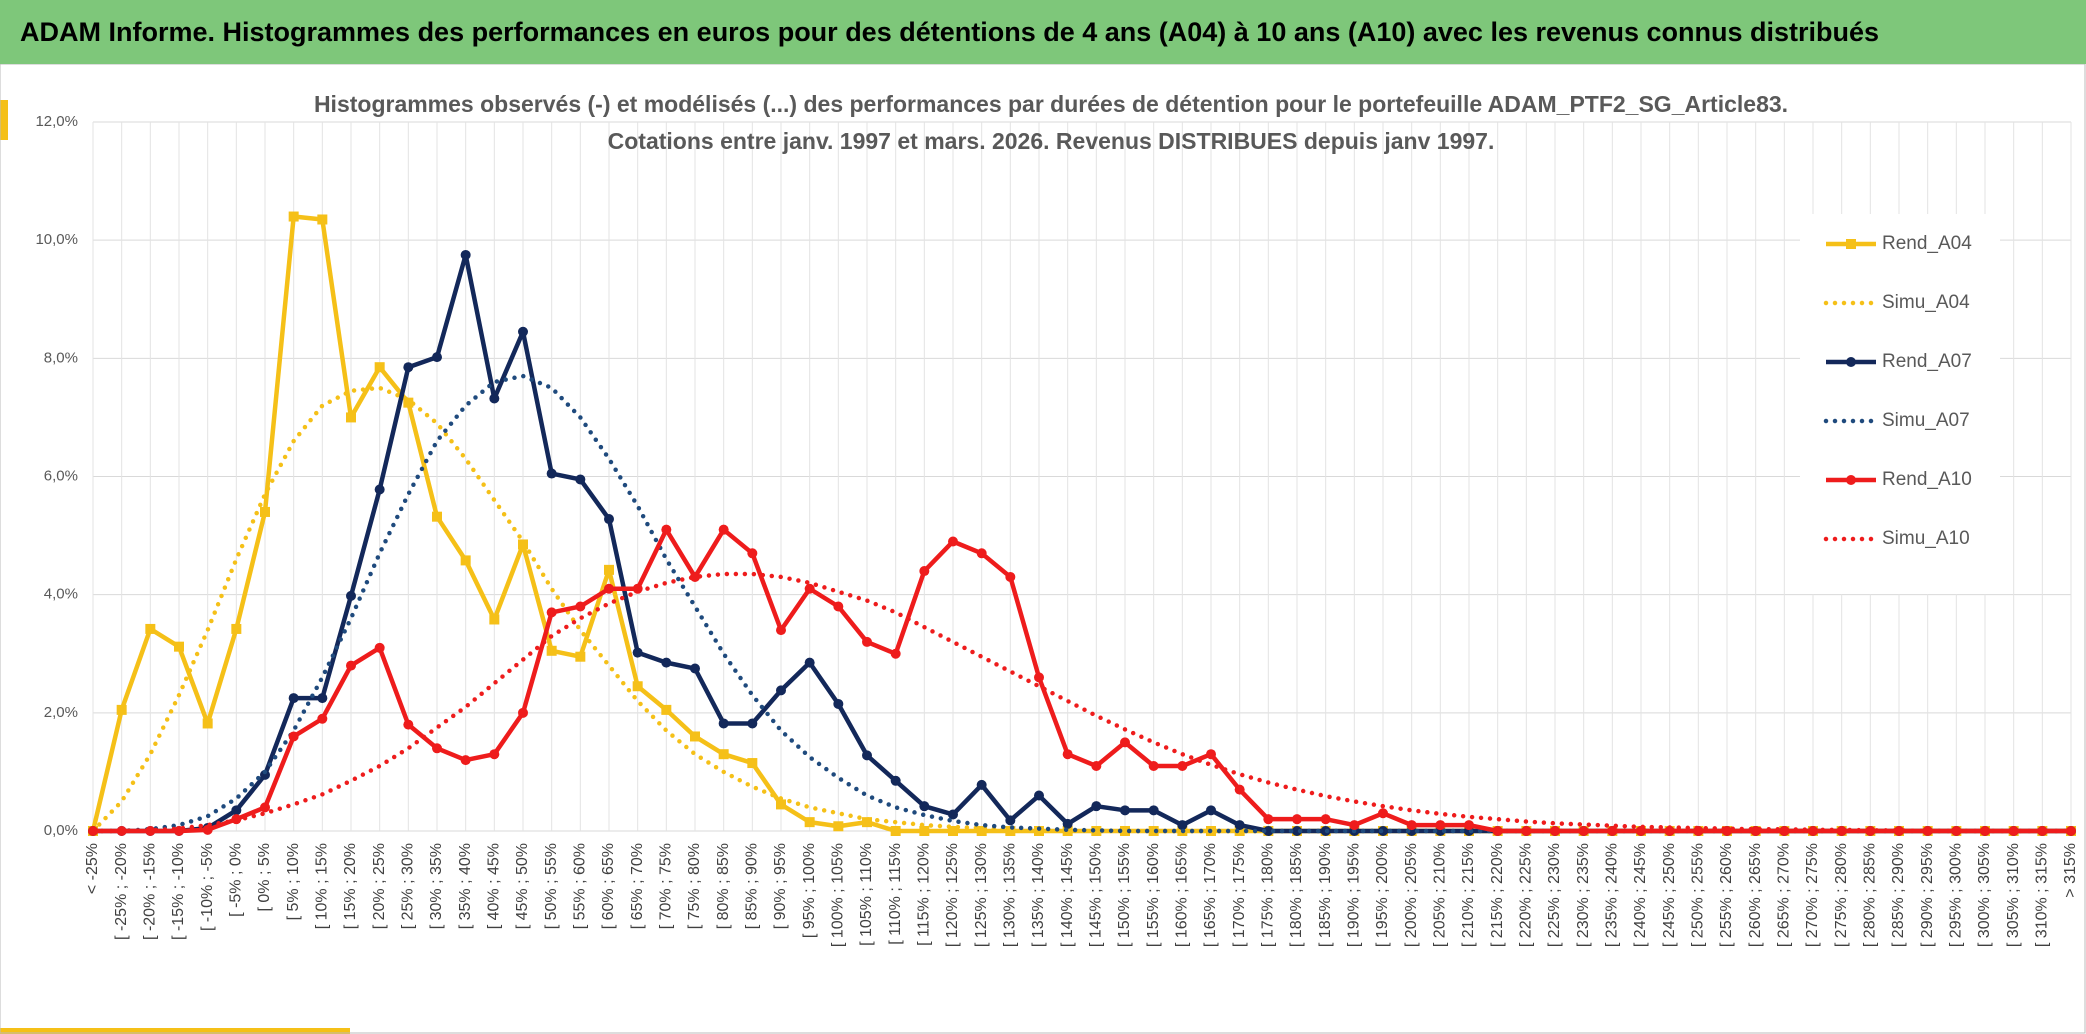 Image resolution: width=2086 pixels, height=1034 pixels. Describe the element at coordinates (56, 121) in the screenshot. I see `y-tick-label: 12,0%` at that location.